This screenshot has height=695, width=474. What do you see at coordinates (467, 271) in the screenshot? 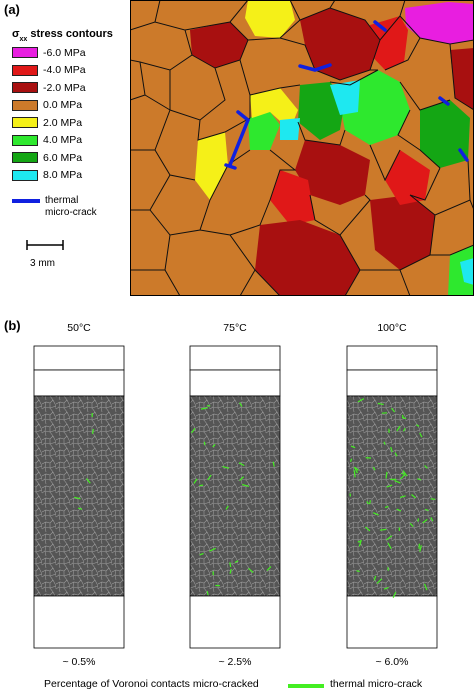
I see `region-cyan-bottomright` at bounding box center [467, 271].